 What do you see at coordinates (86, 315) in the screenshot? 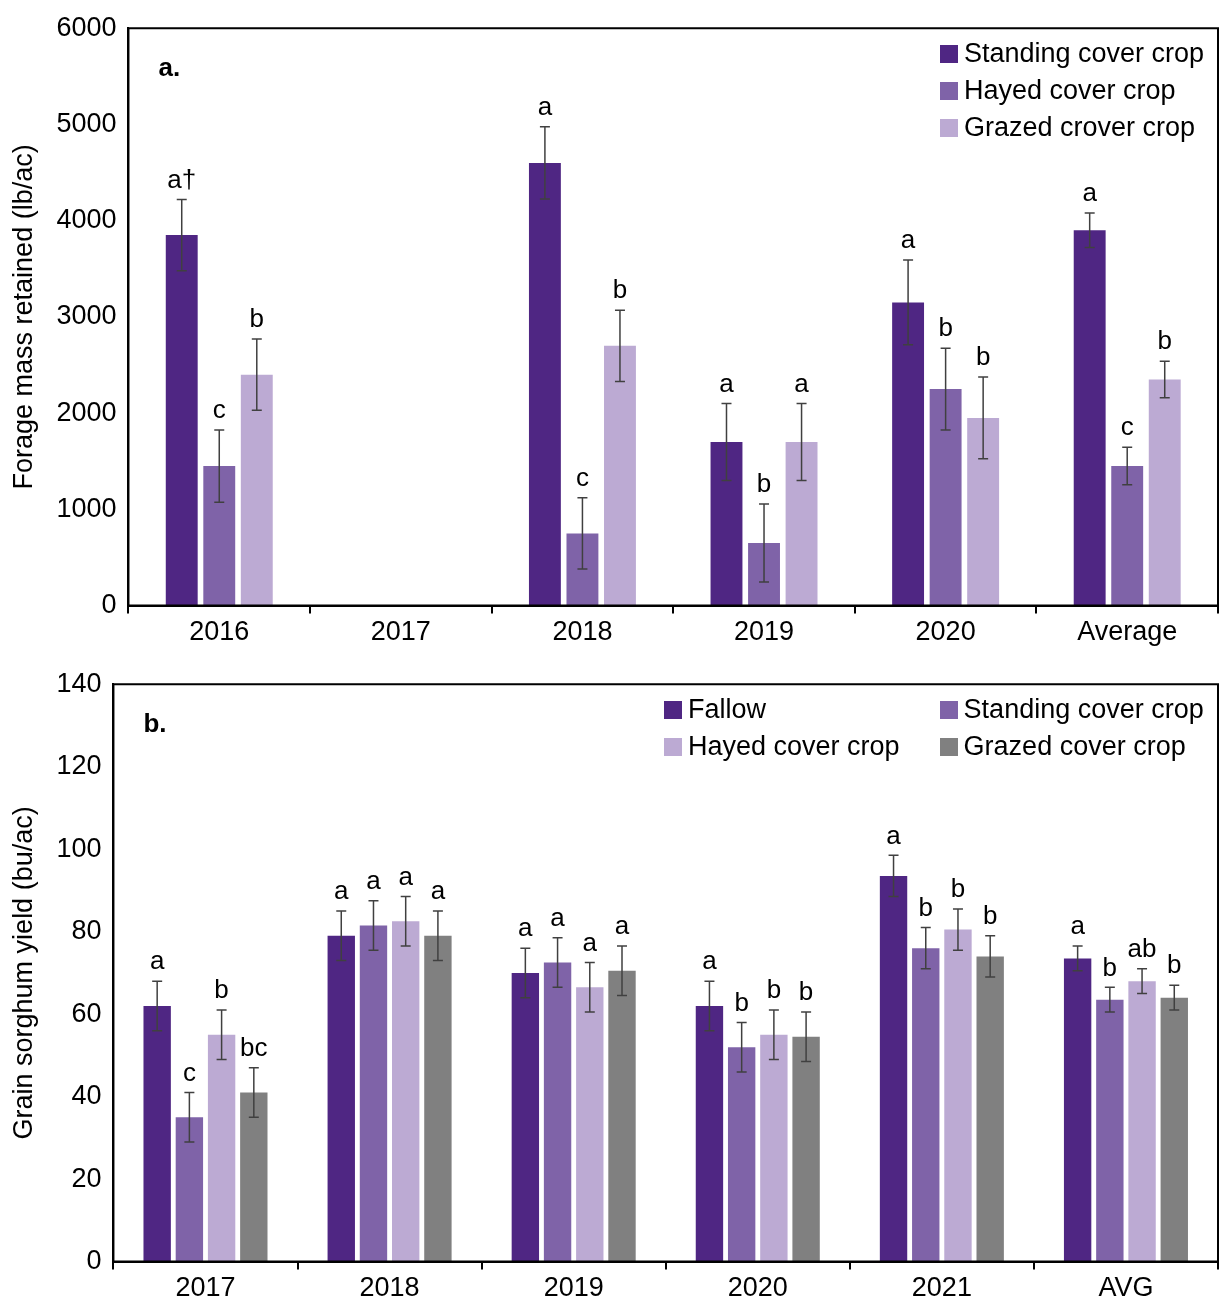
I see `y-tick-label: 3000` at bounding box center [86, 315].